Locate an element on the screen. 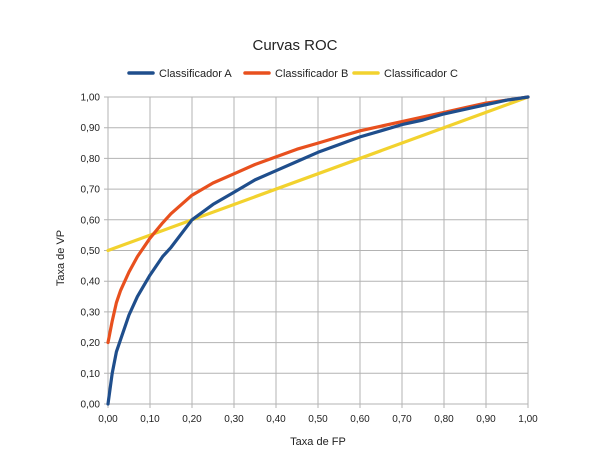 This screenshot has width=591, height=459. x-tick-label: 0,90 is located at coordinates (486, 419).